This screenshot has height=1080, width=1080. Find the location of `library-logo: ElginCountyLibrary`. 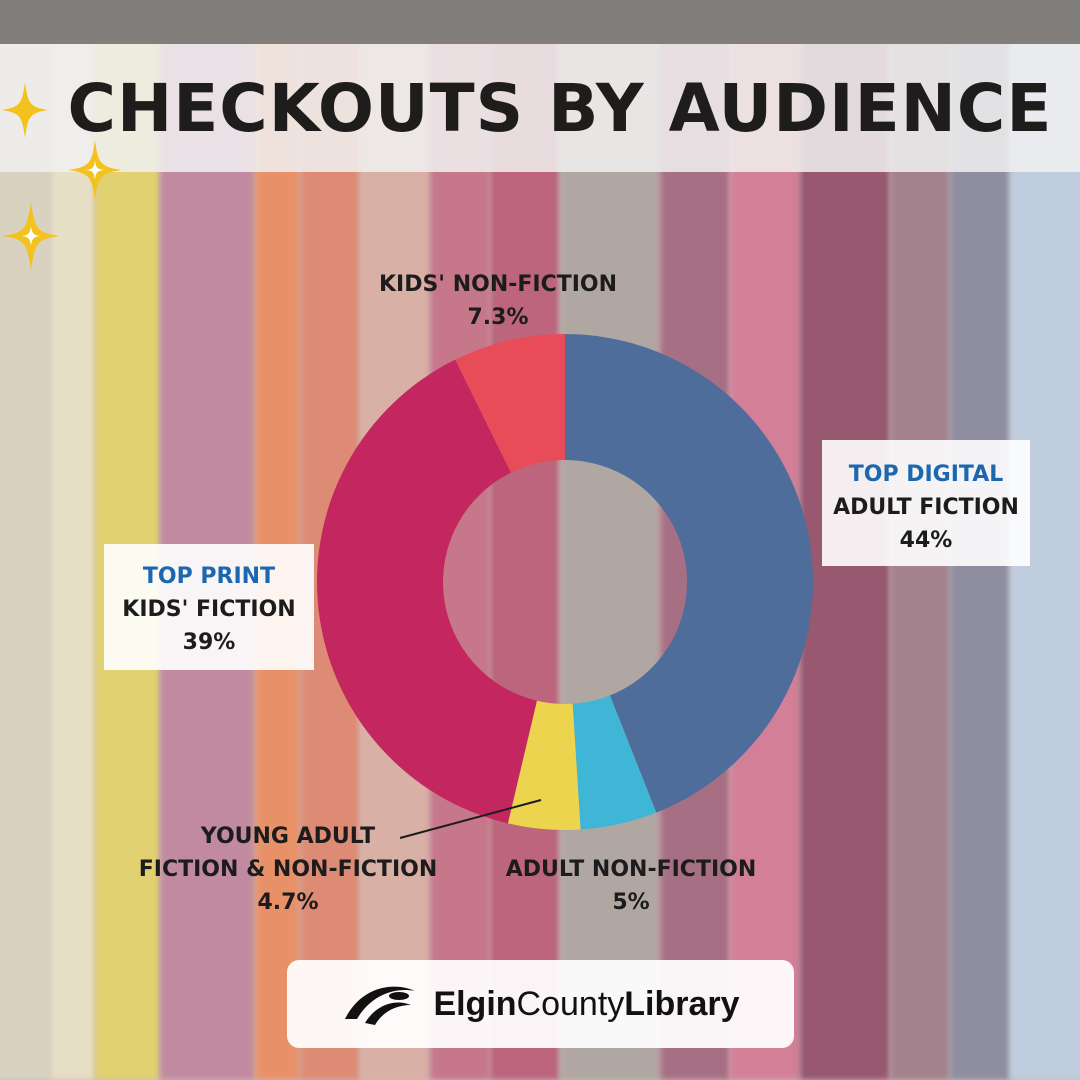

library-logo: ElginCountyLibrary is located at coordinates (540, 1004).